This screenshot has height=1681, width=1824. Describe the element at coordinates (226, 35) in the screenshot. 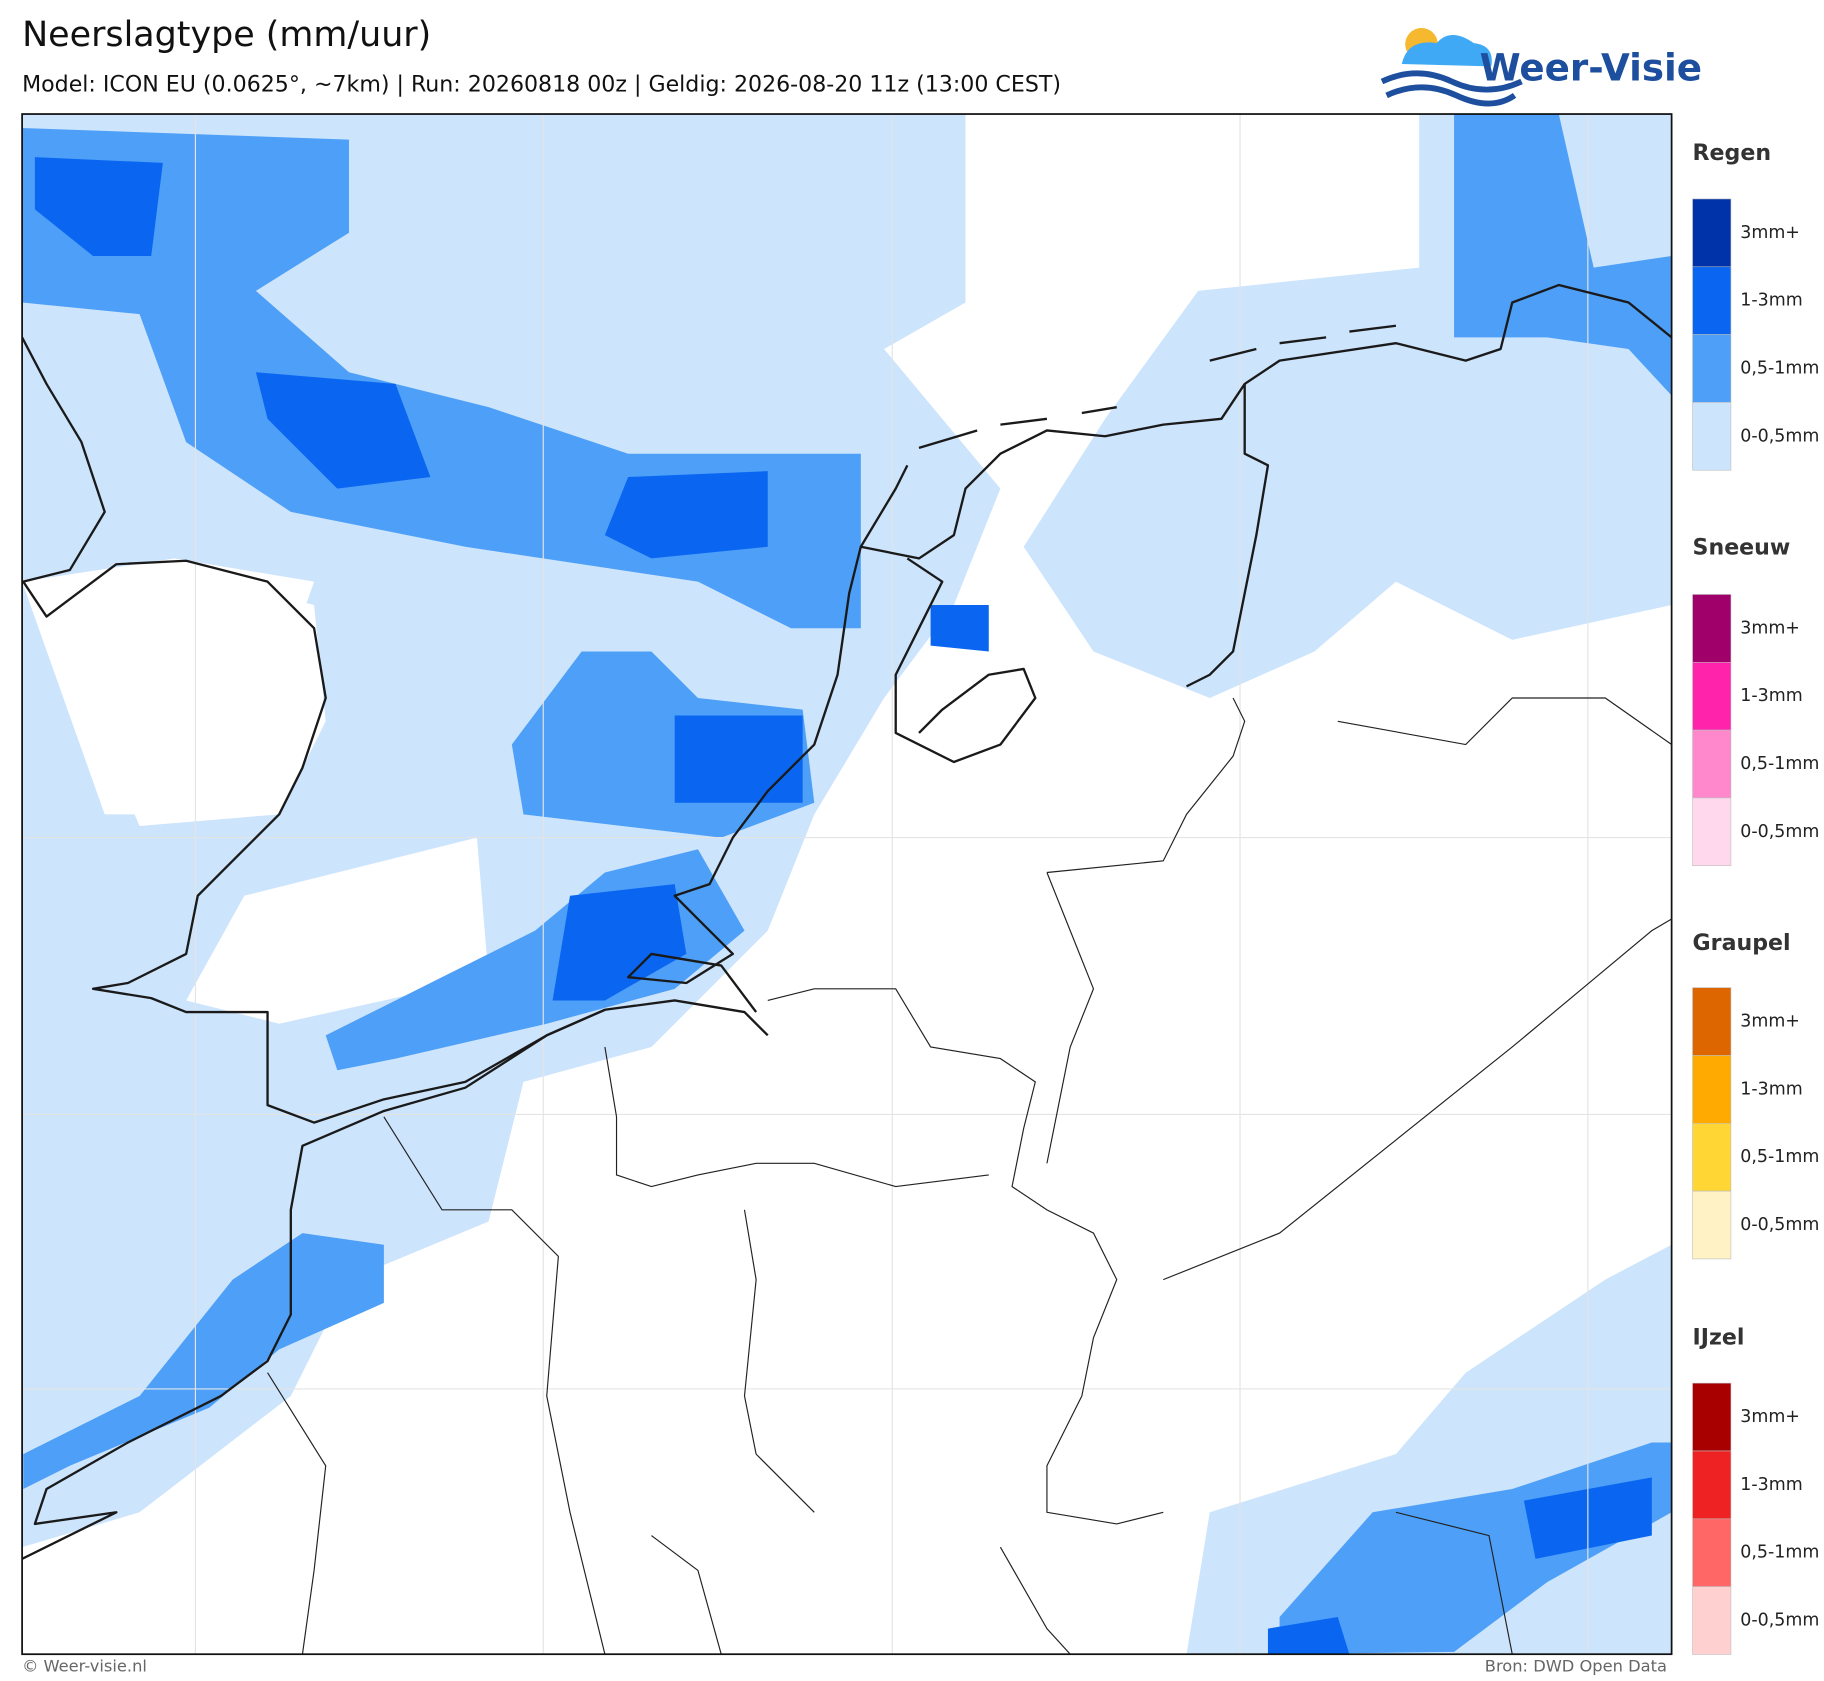

I see `title: Neerslagtype (mm/uur)` at that location.